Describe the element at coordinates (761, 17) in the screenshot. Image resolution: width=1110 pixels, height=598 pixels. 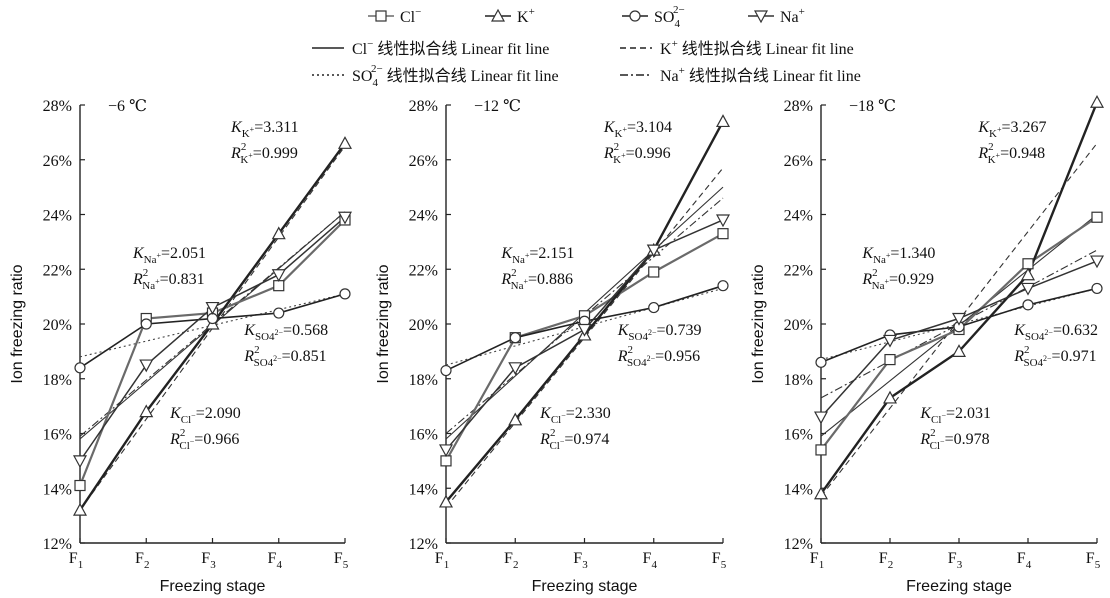
I see `legend-symbol-na` at that location.